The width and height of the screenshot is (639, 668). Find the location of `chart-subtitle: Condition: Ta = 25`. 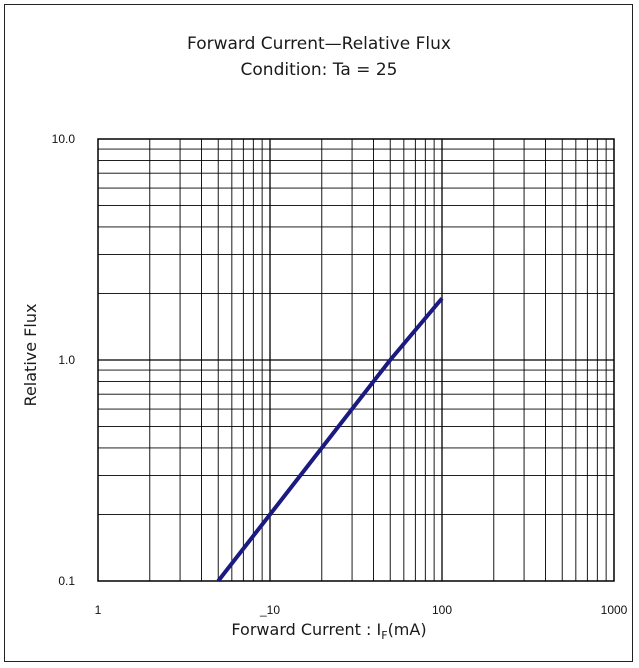

chart-subtitle: Condition: Ta = 25 is located at coordinates (319, 70).